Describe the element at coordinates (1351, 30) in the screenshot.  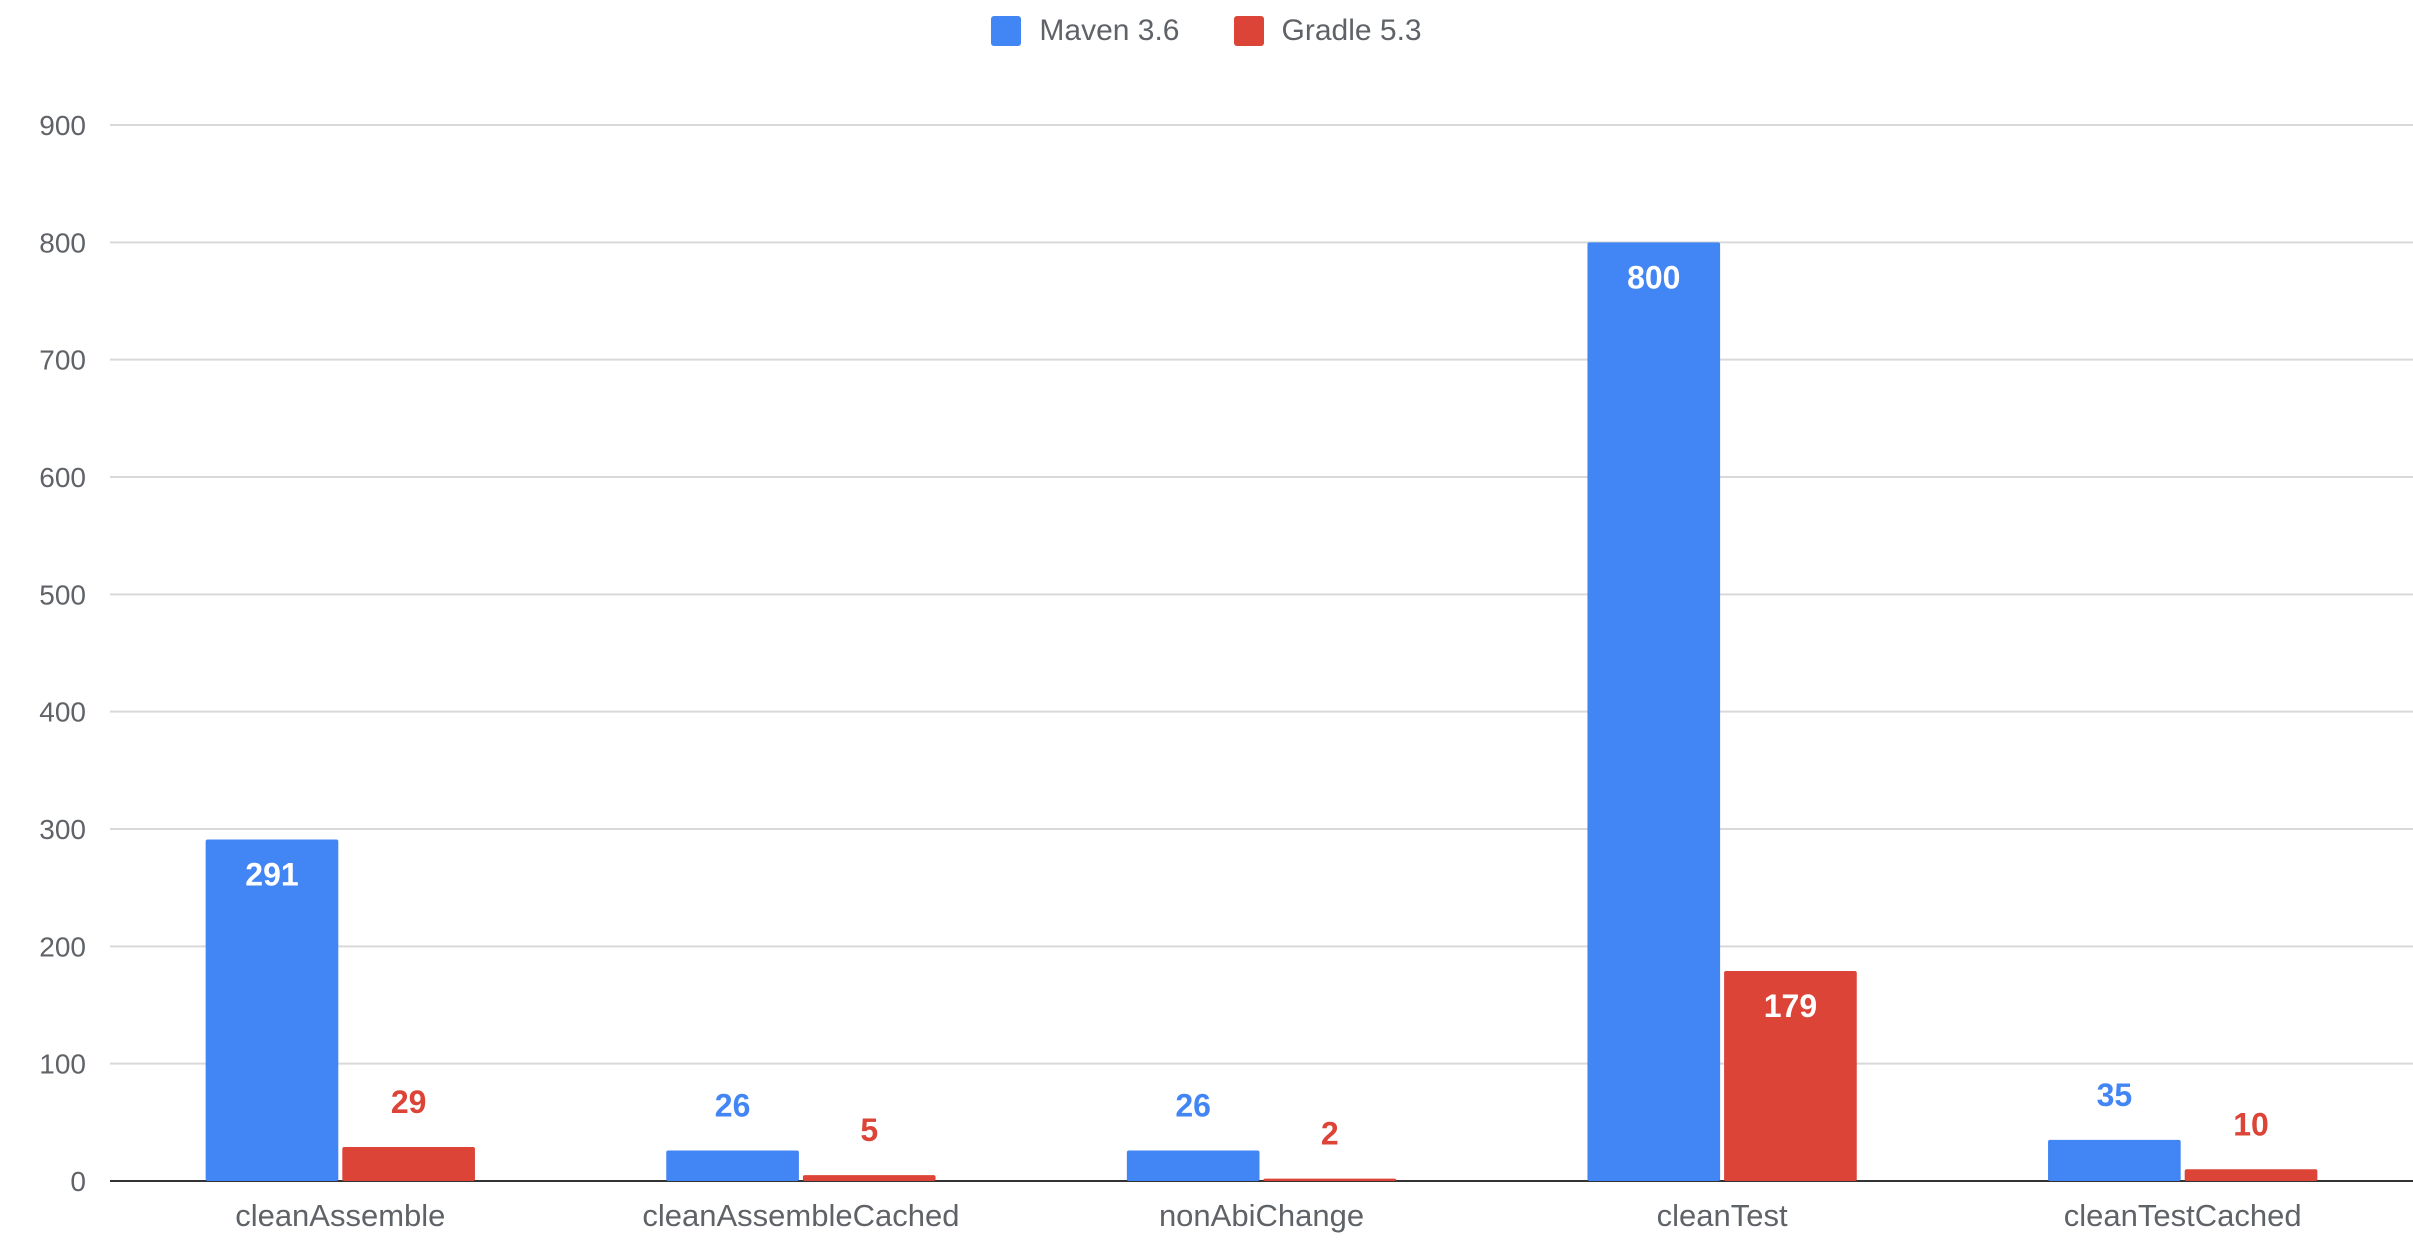
I see `legend-label-gradle: Gradle 5.3` at that location.